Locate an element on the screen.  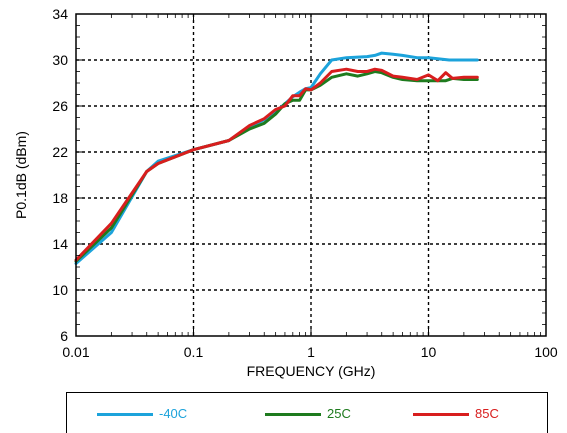
y-tick-label: 10 is located at coordinates (60, 290).